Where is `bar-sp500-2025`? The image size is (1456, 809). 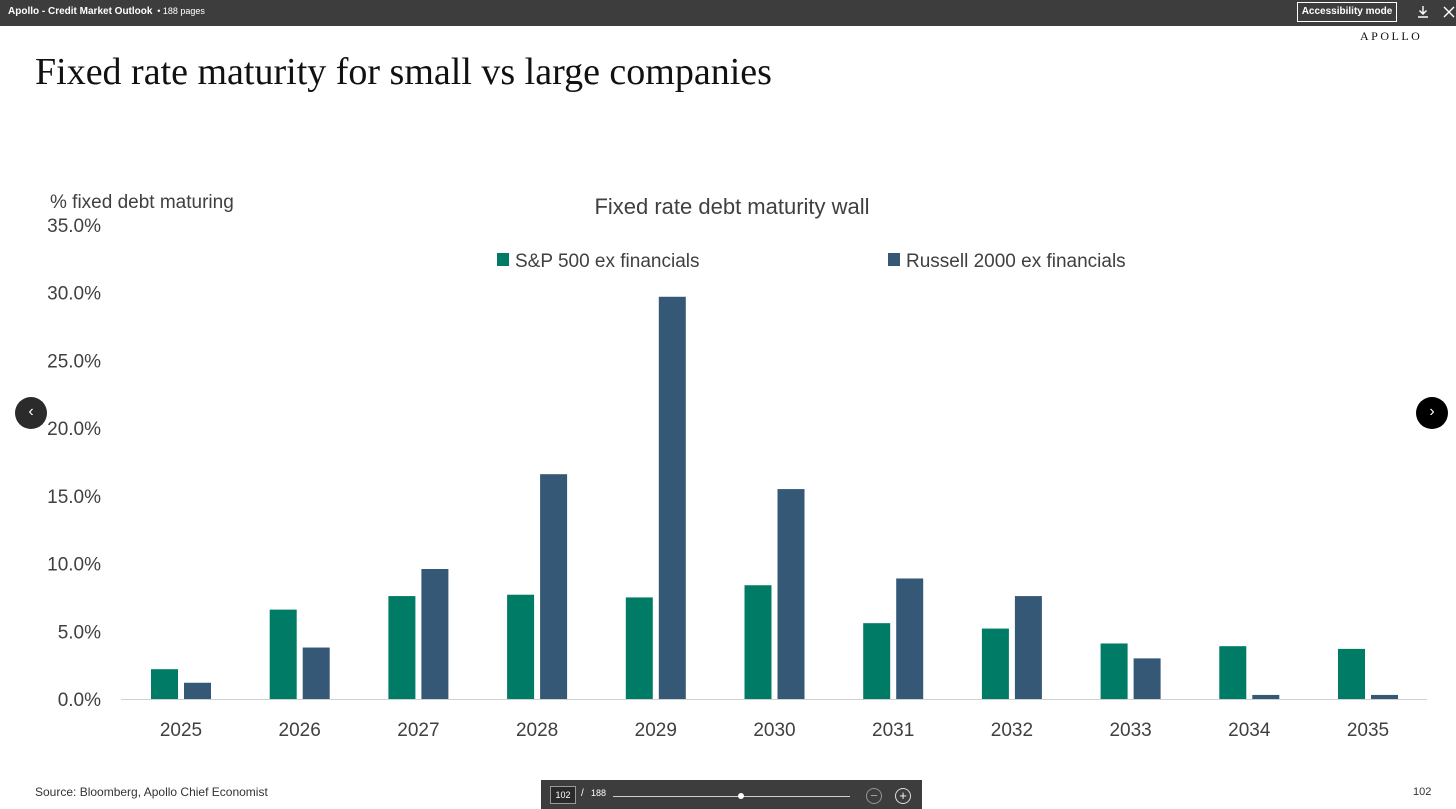 bar-sp500-2025 is located at coordinates (164, 684).